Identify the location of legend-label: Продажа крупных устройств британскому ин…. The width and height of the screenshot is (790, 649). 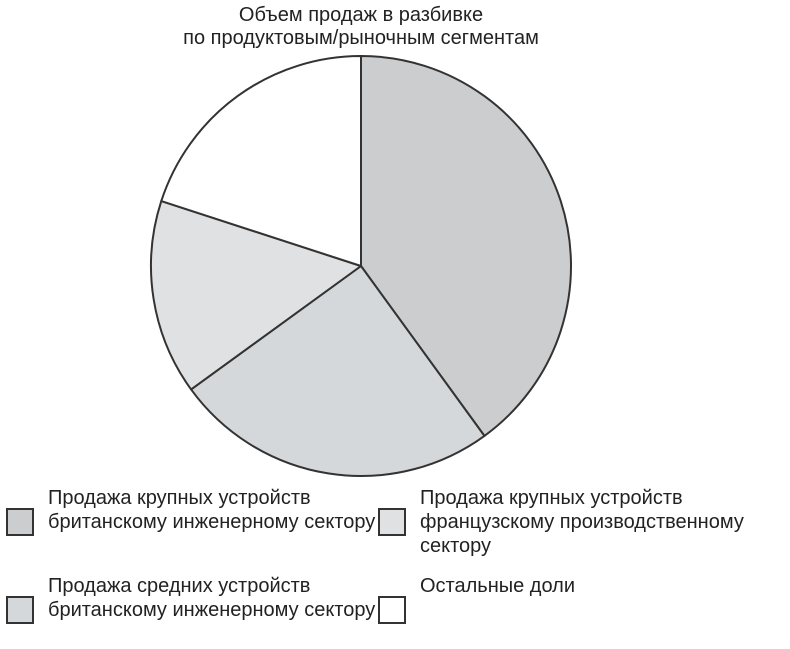
(212, 510).